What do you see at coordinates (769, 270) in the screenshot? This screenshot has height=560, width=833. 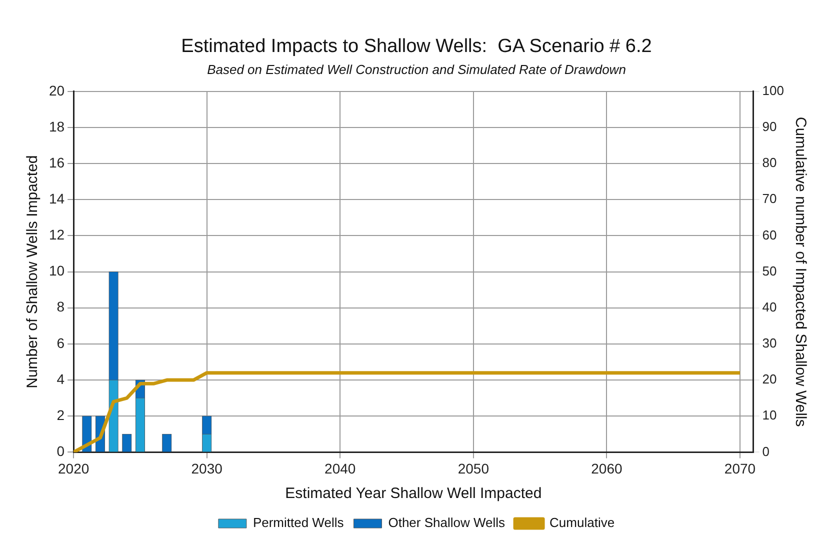 I see `y2-tick-label: 50` at bounding box center [769, 270].